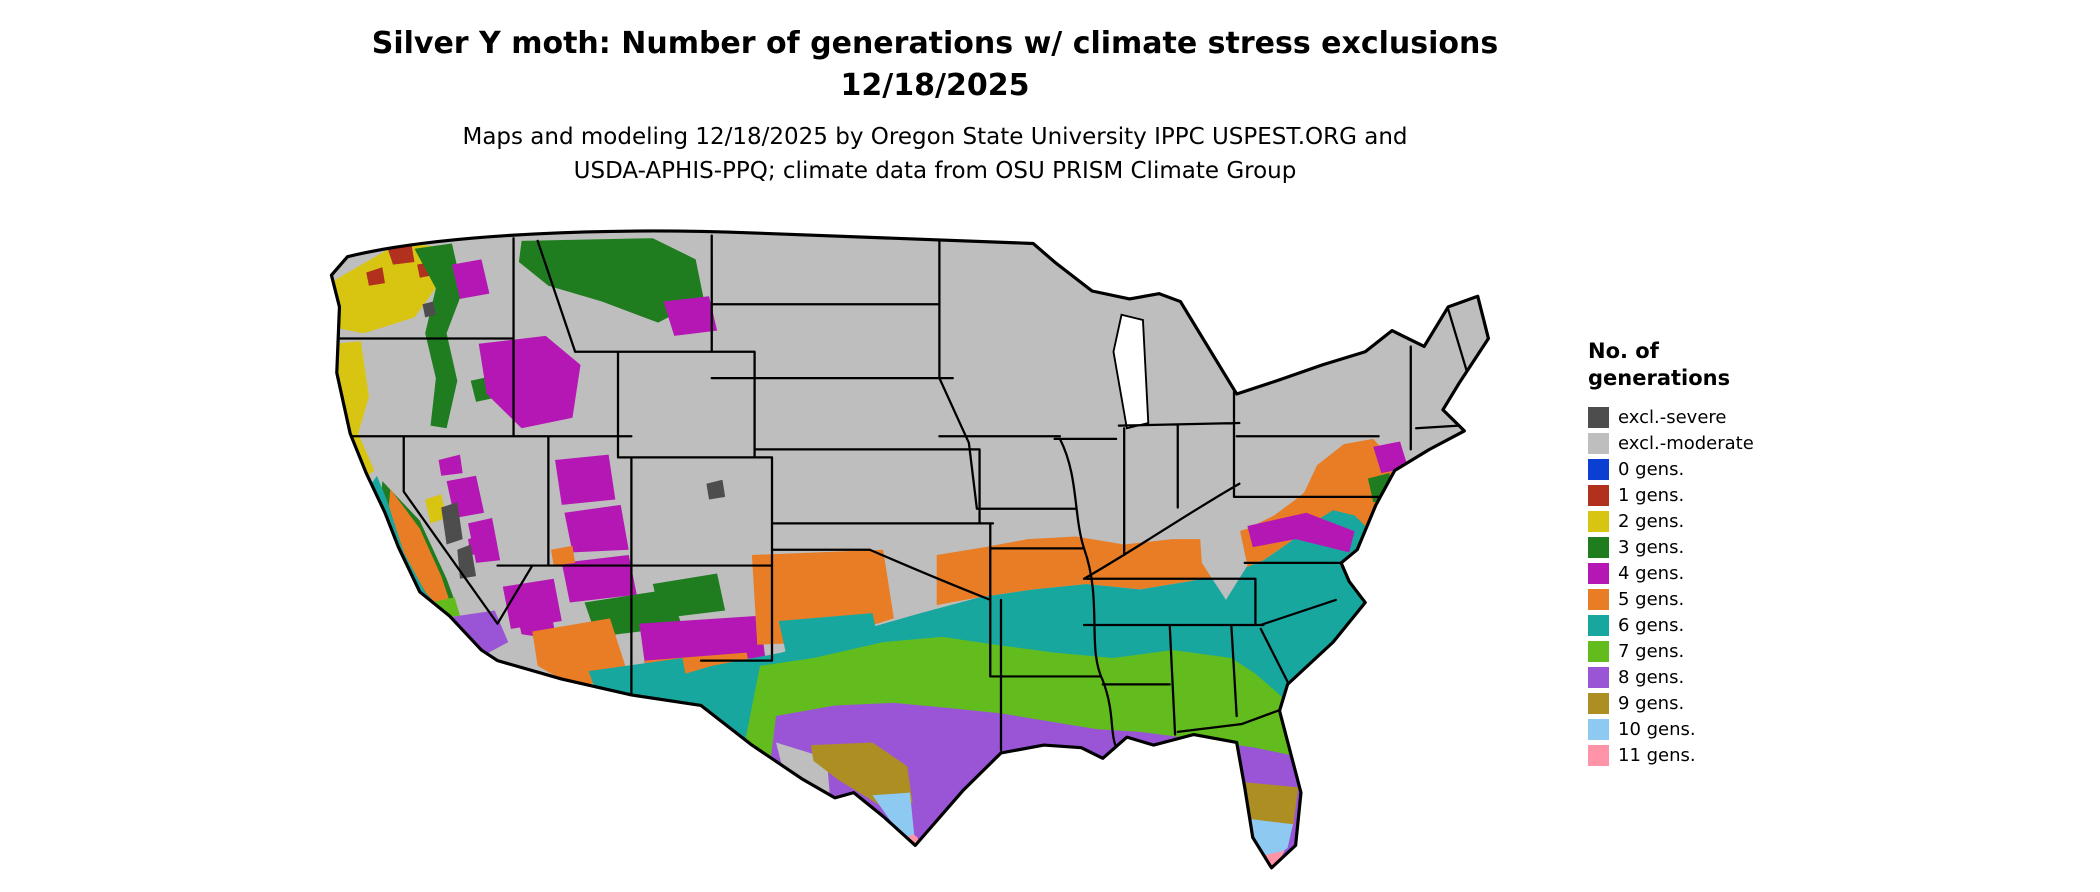 This screenshot has width=2100, height=892. What do you see at coordinates (1703, 521) in the screenshot?
I see `legend-item: 2 gens.` at bounding box center [1703, 521].